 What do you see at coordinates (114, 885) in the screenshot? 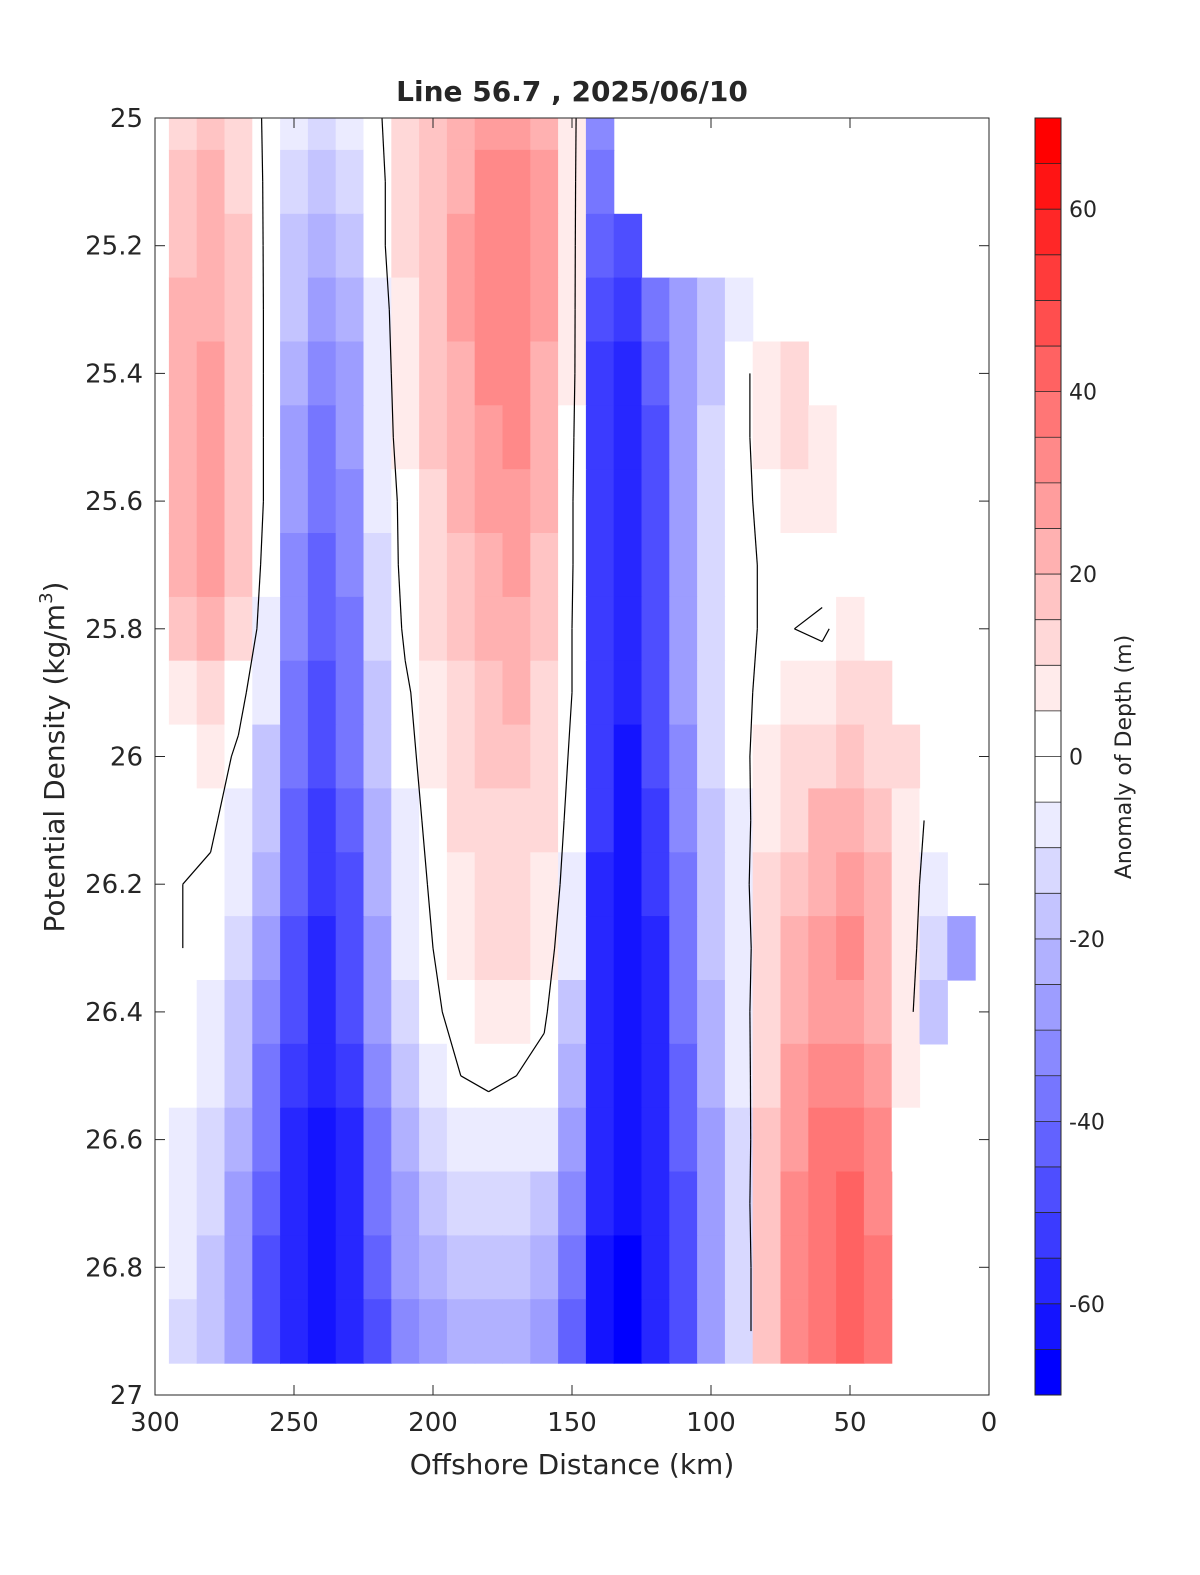
I see `y-tick-label: 26.2` at bounding box center [114, 885].